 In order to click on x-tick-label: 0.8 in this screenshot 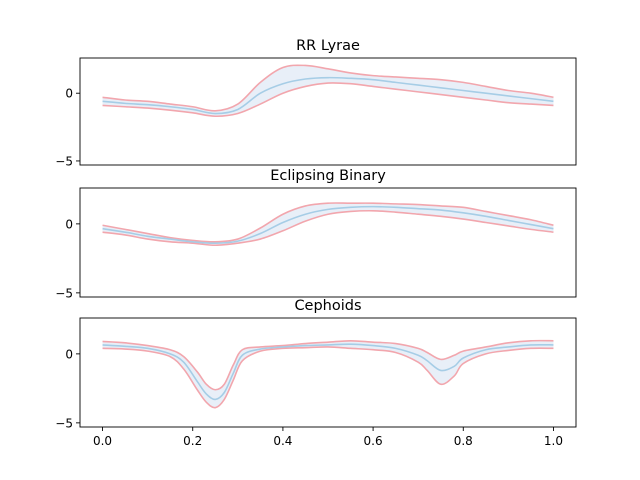, I will do `click(463, 441)`.